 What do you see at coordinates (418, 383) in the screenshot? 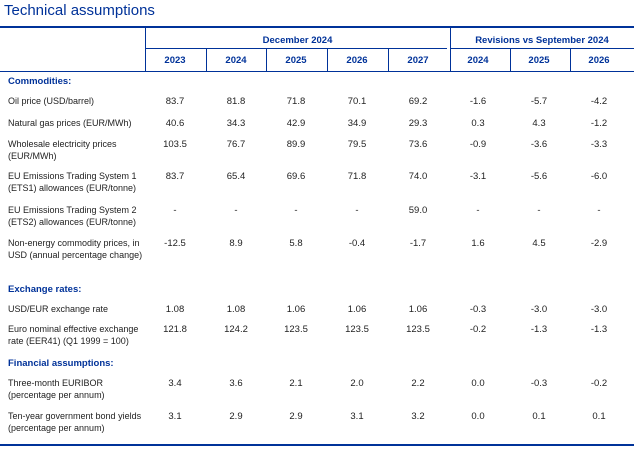
I see `table-cell: 2.2` at bounding box center [418, 383].